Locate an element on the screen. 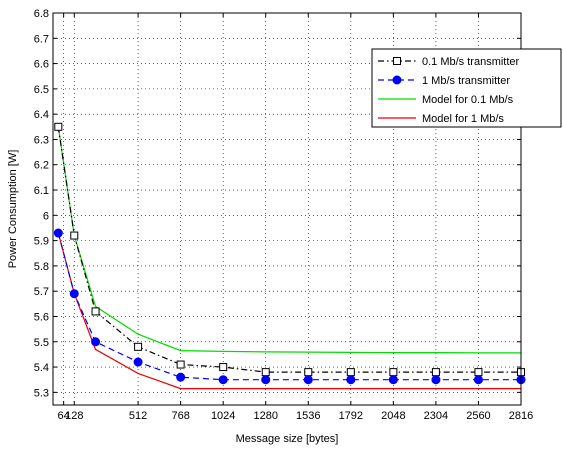  y-tick-label: 6.2 is located at coordinates (41, 166).